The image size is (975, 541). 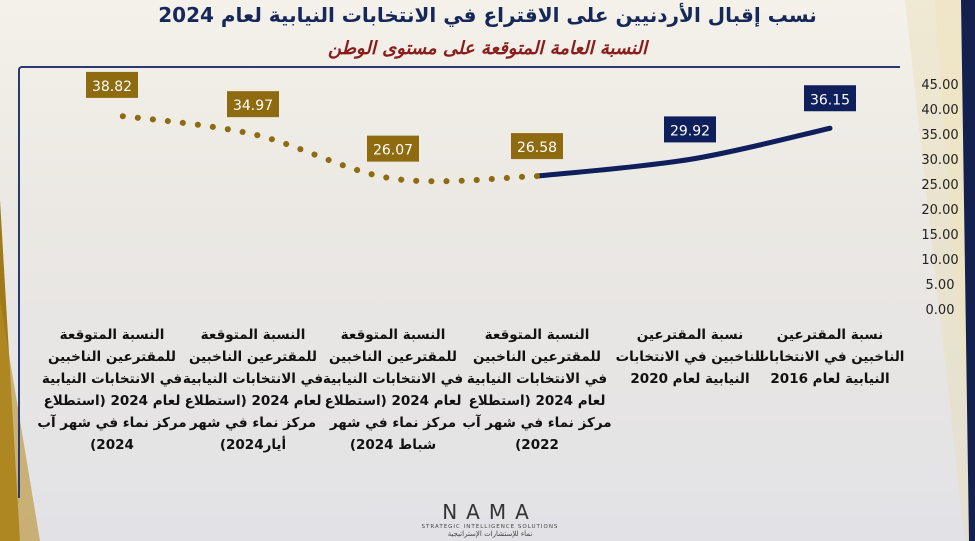 What do you see at coordinates (940, 310) in the screenshot?
I see `y-tick-label: 0.00` at bounding box center [940, 310].